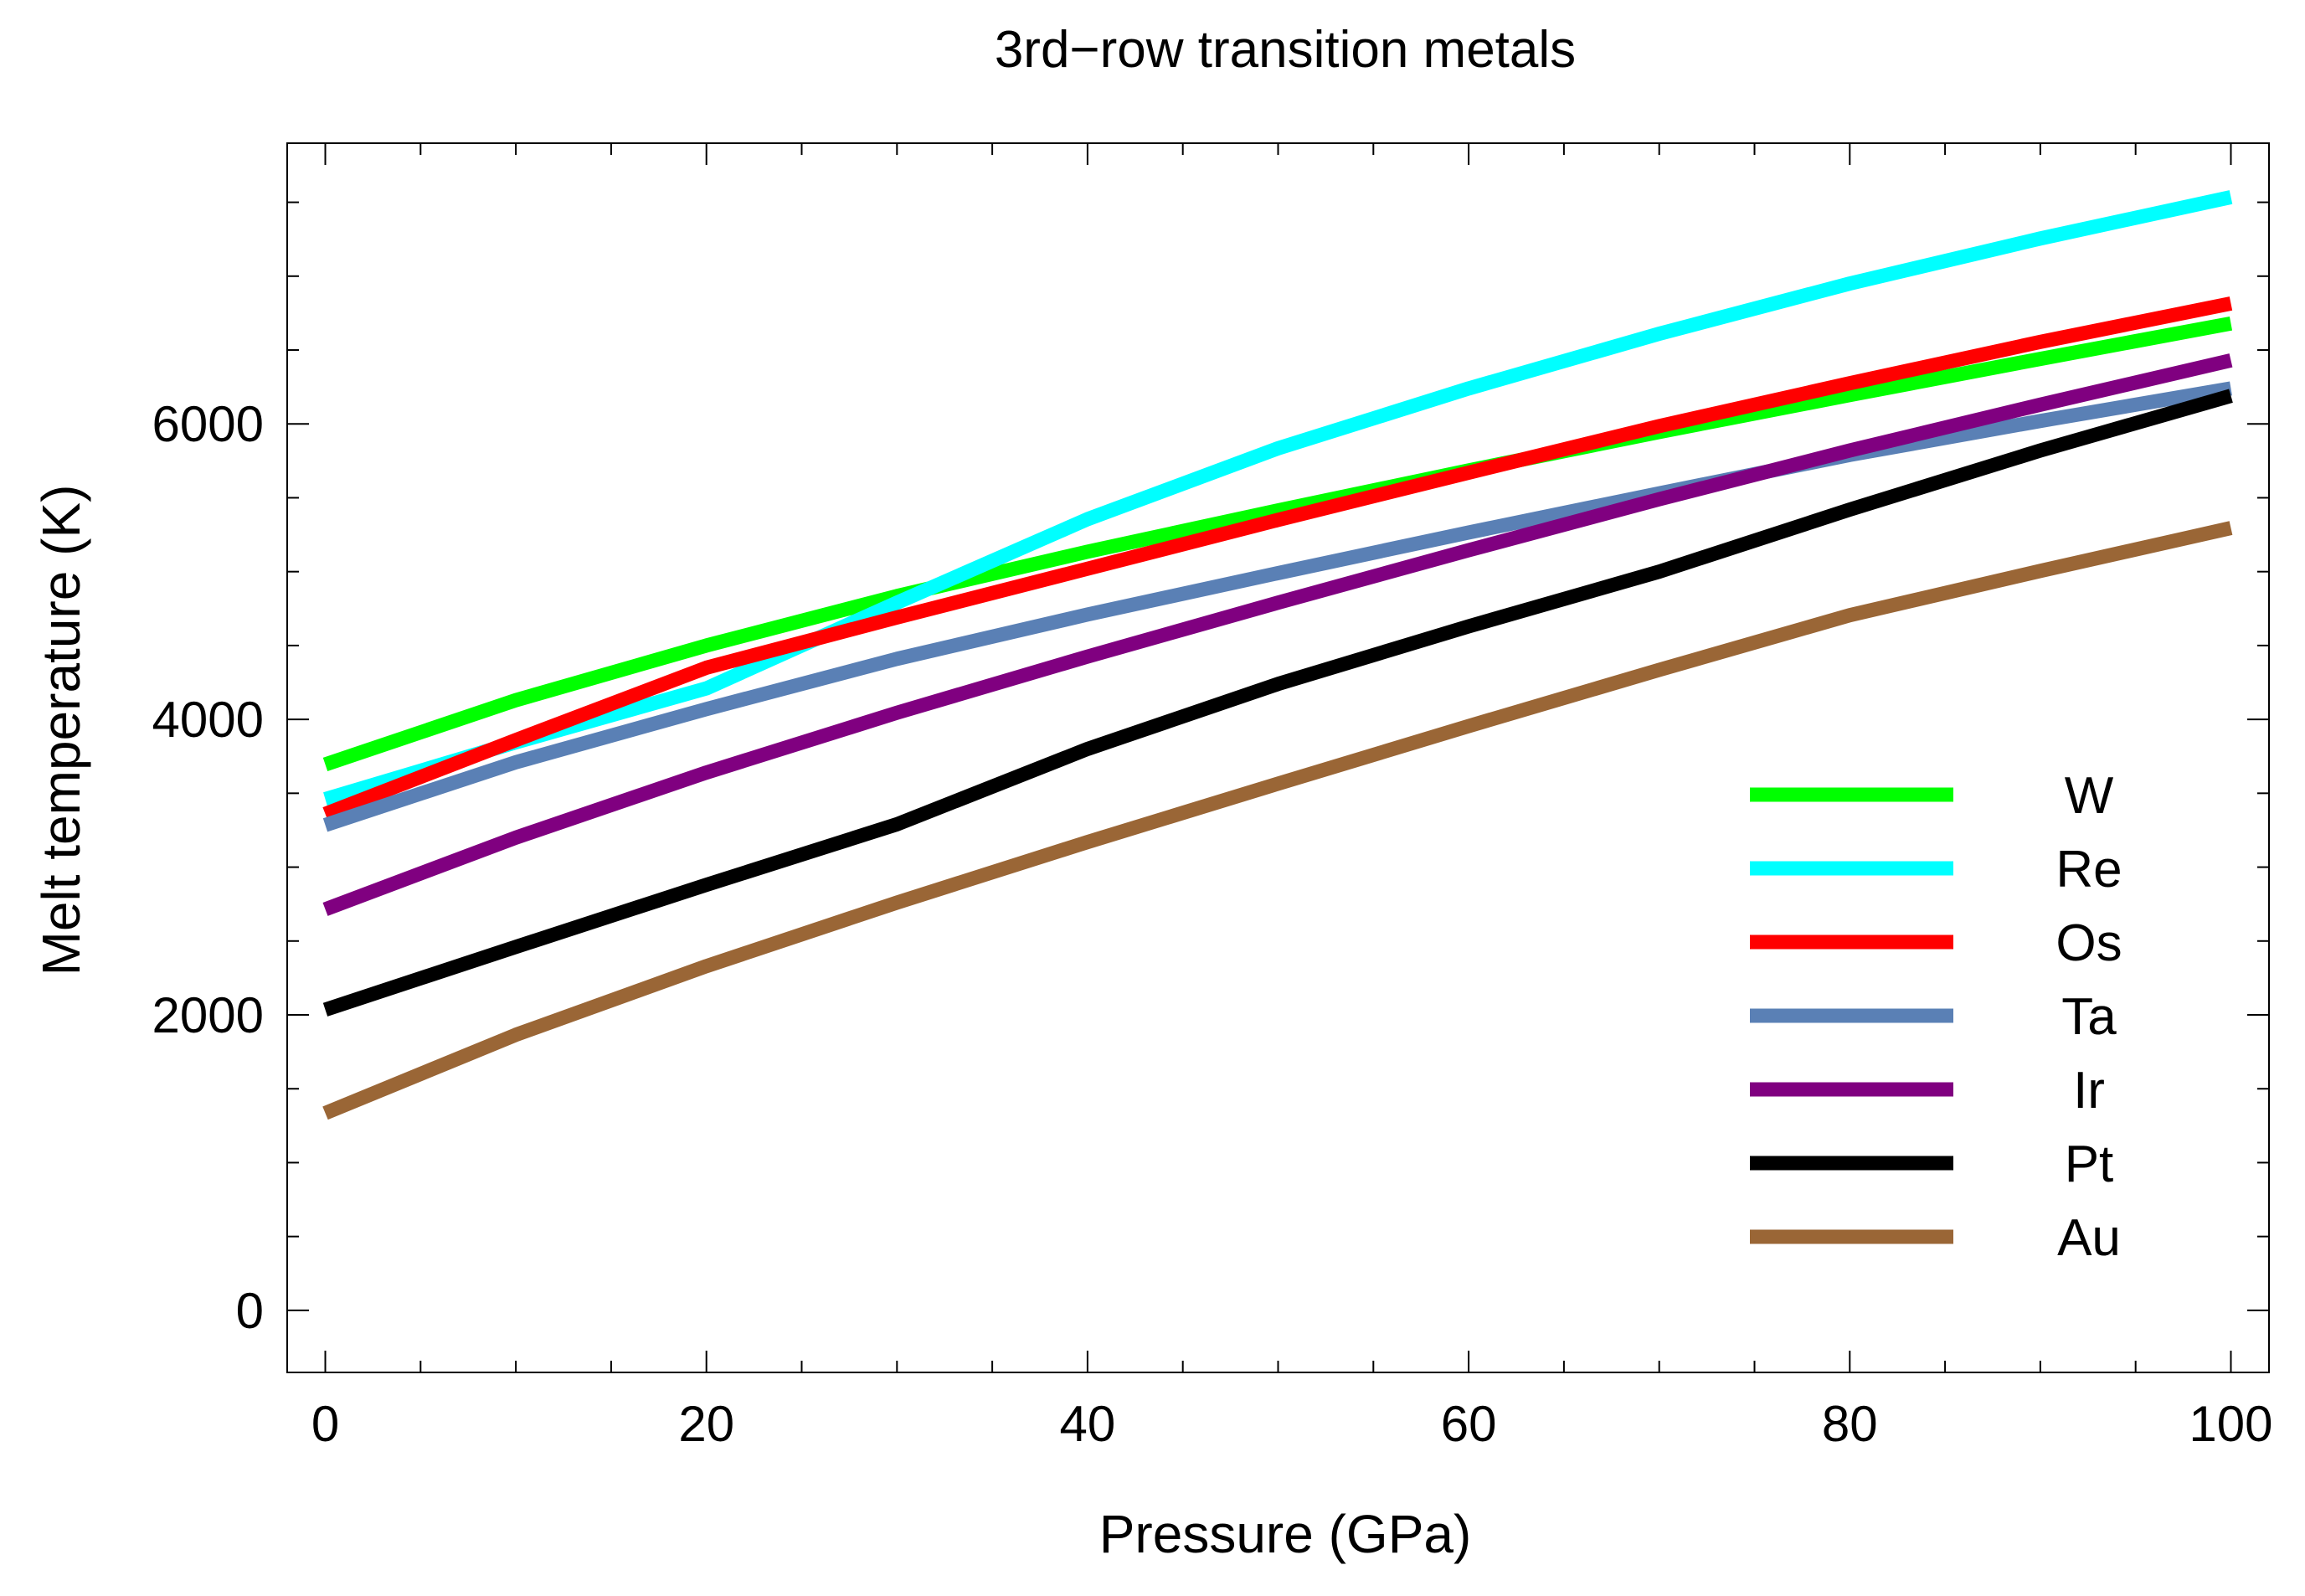 This screenshot has height=1596, width=2305. I want to click on y-tick-label: 6000, so click(208, 424).